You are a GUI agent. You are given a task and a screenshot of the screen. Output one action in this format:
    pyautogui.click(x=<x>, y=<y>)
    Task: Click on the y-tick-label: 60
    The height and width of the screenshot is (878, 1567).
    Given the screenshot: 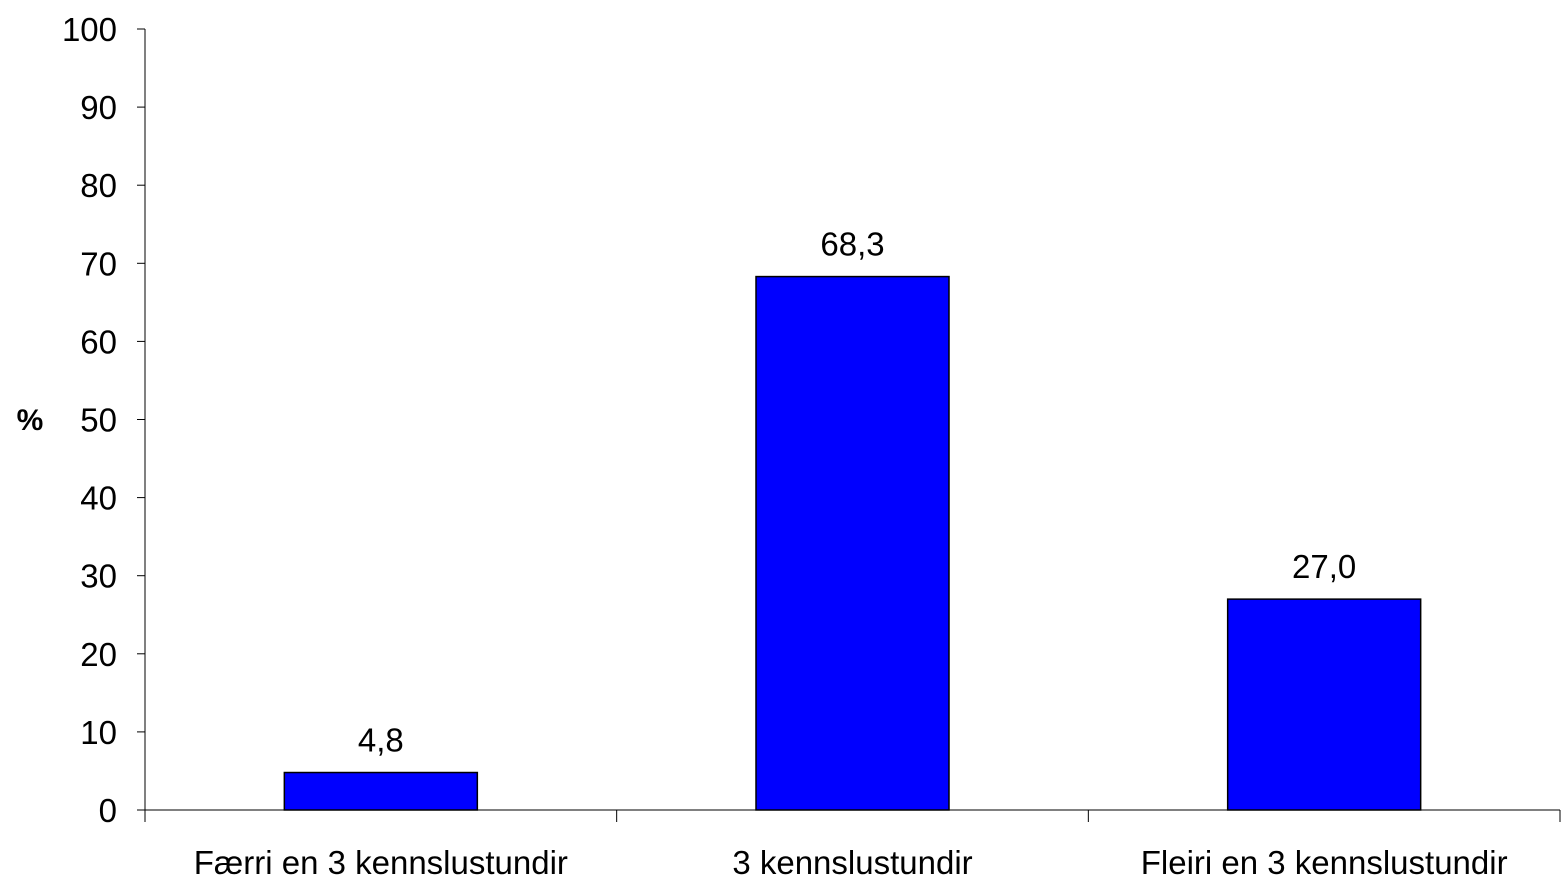 What is the action you would take?
    pyautogui.click(x=98, y=341)
    